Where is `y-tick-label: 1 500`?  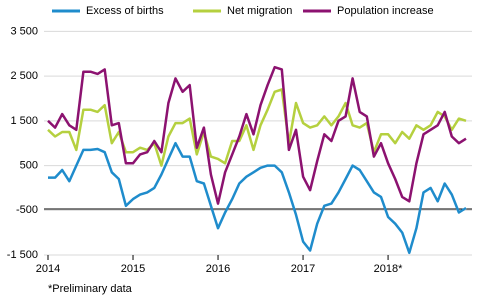 y-tick-label: 1 500 is located at coordinates (24, 121).